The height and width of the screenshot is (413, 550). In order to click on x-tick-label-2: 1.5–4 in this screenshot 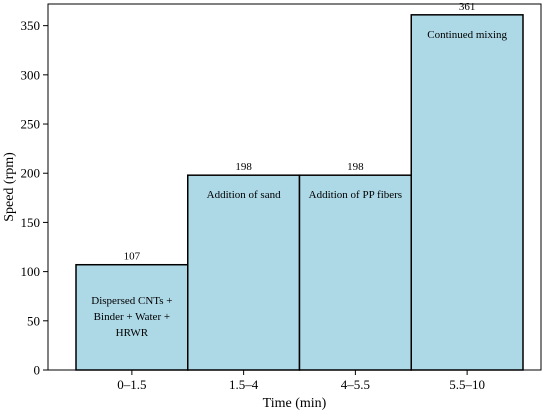, I will do `click(244, 384)`.